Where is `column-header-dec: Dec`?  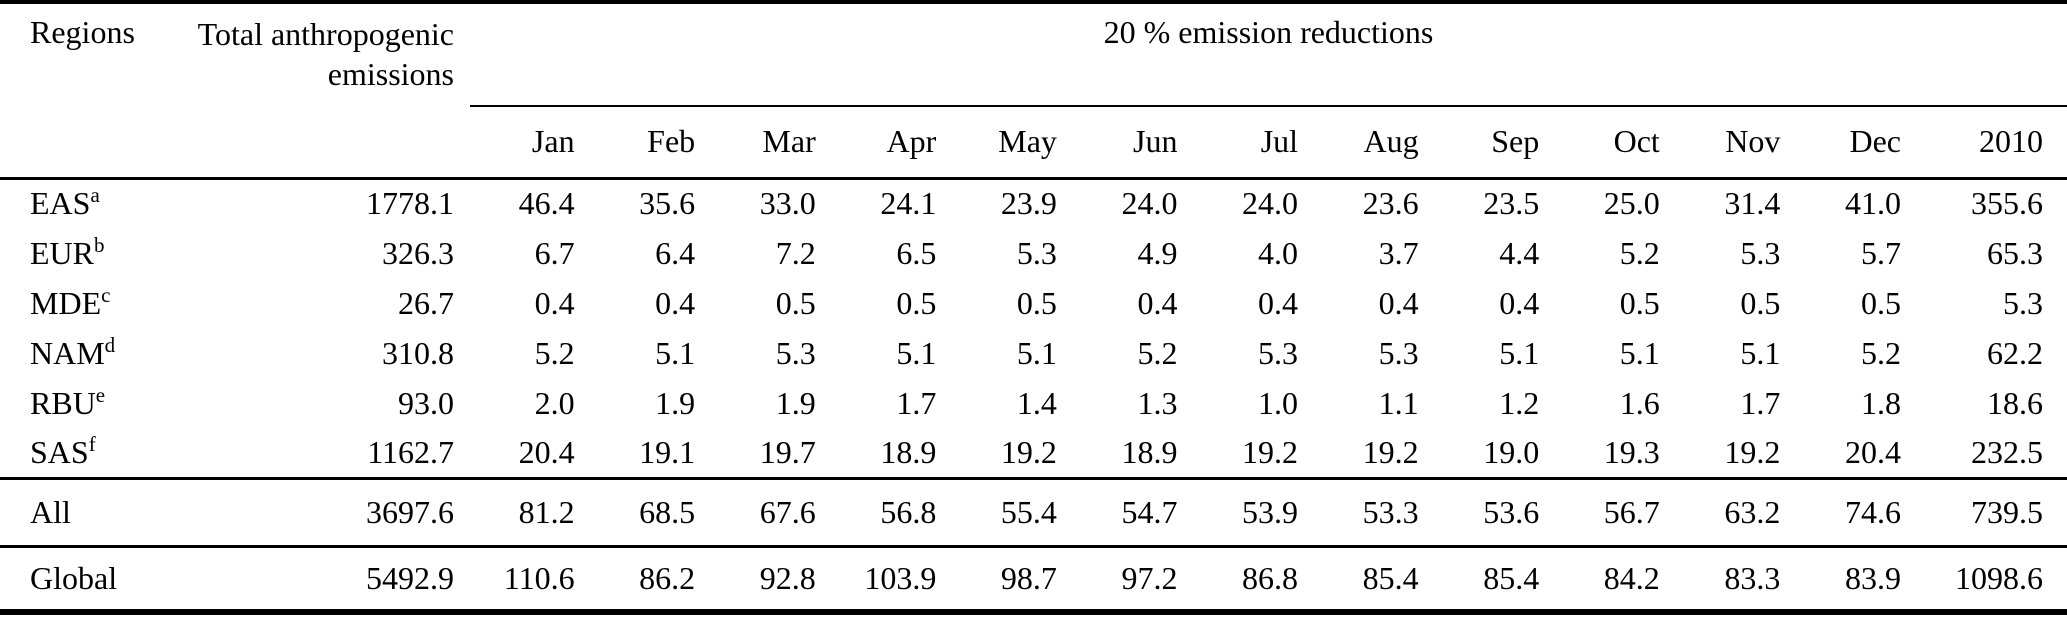 column-header-dec: Dec is located at coordinates (1875, 141).